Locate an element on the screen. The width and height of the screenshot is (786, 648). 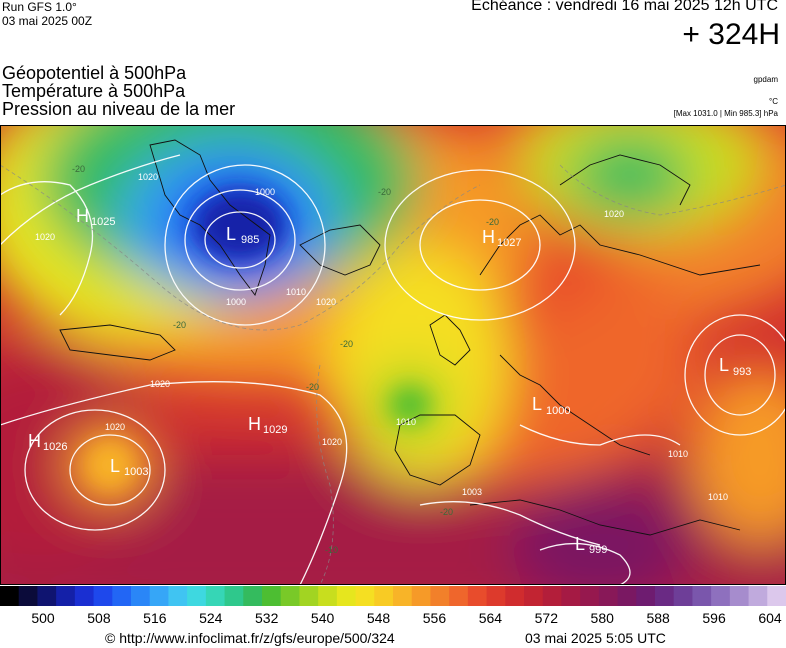
generated-time: 03 mai 2025 5:05 UTC is located at coordinates (595, 638).